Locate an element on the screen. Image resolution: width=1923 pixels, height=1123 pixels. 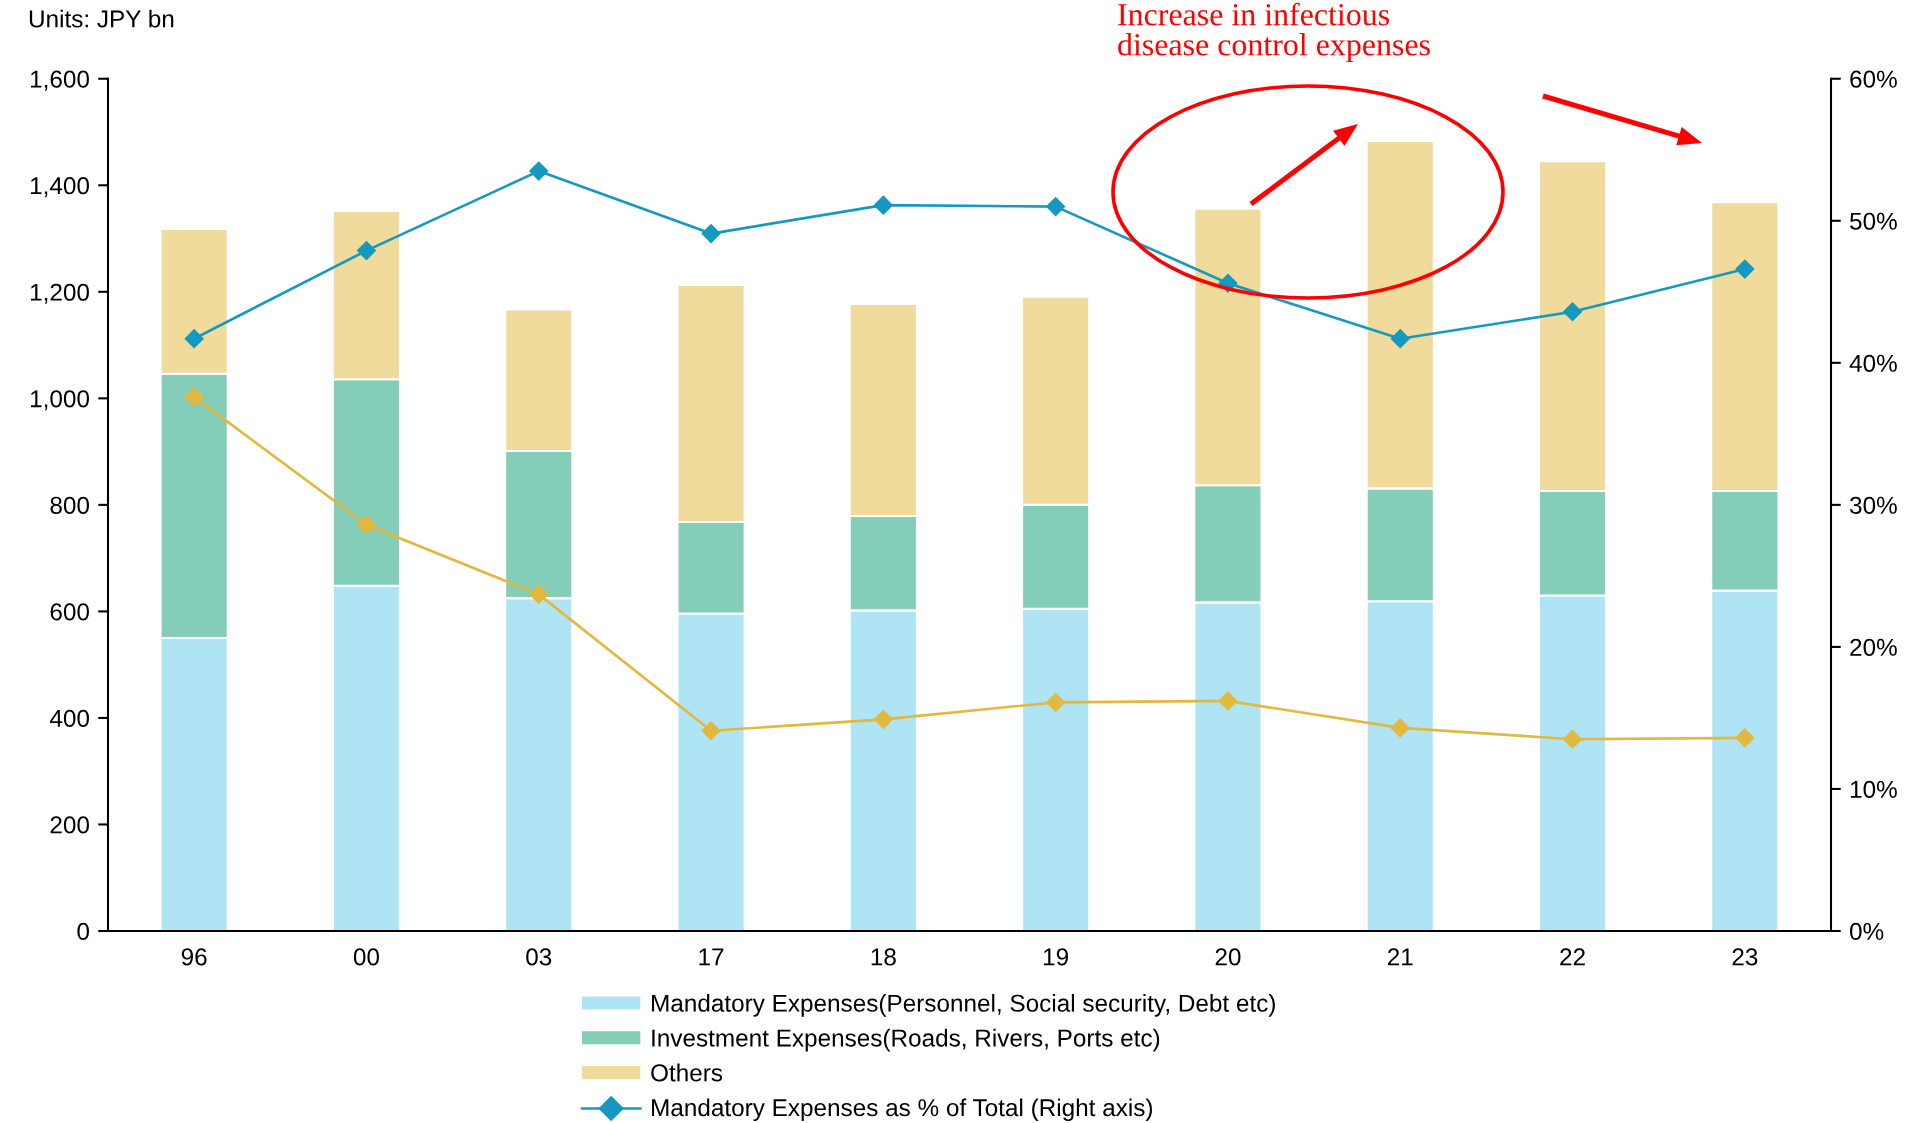
legend-label: Mandatory Expenses as % of Total (Right axis) is located at coordinates (902, 1110).